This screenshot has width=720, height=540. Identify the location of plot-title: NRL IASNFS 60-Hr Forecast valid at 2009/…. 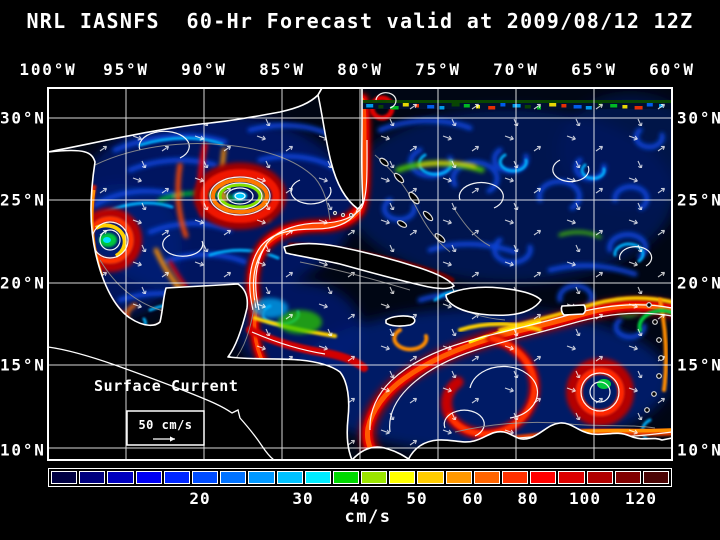
(360, 21).